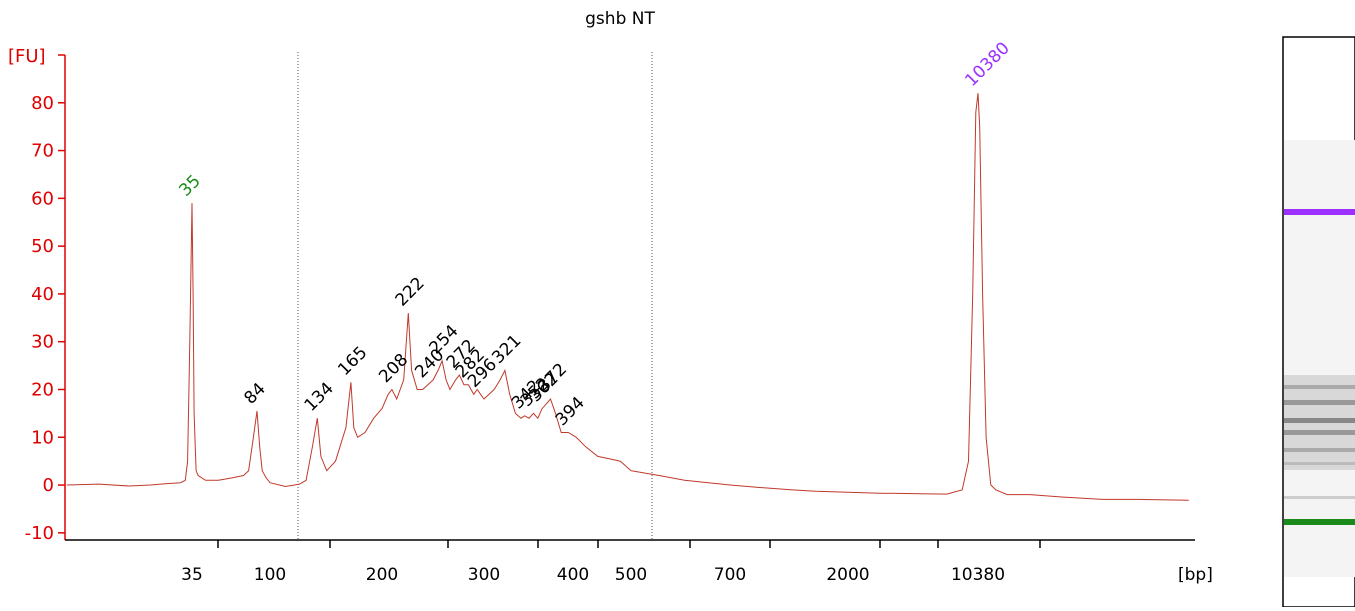 This screenshot has width=1355, height=611. What do you see at coordinates (393, 368) in the screenshot?
I see `peak-label: 208` at bounding box center [393, 368].